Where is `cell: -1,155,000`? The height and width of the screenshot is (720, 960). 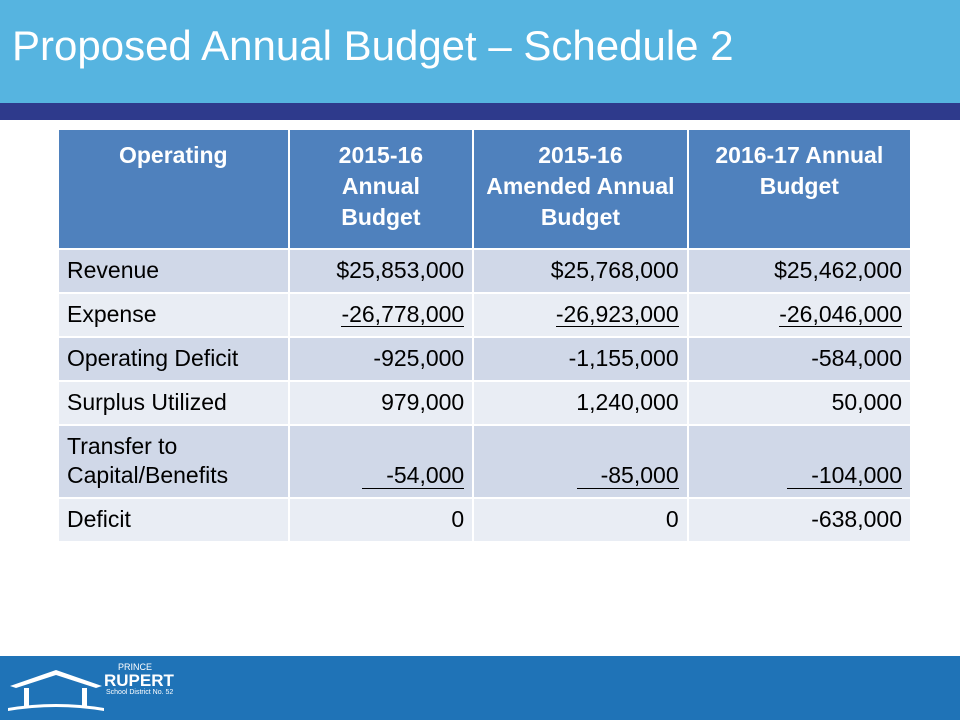
cell: -1,155,000 is located at coordinates (580, 358).